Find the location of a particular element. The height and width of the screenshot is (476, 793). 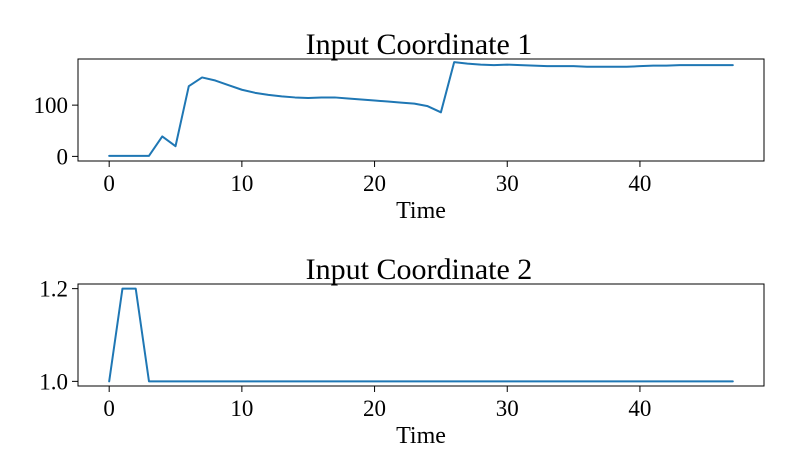

subplot-2-x-axis-label: Time is located at coordinates (421, 436).